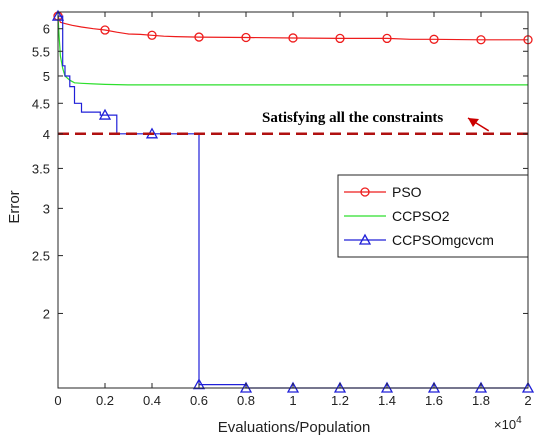  Describe the element at coordinates (340, 400) in the screenshot. I see `x-tick-label: 1.2` at that location.